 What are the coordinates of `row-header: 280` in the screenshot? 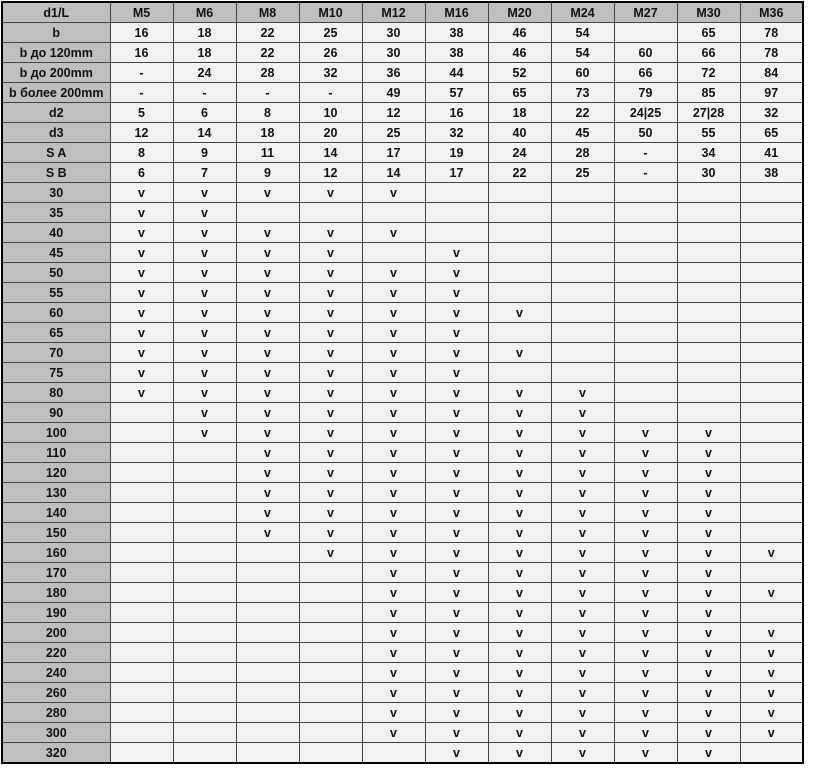 It's located at (56, 712).